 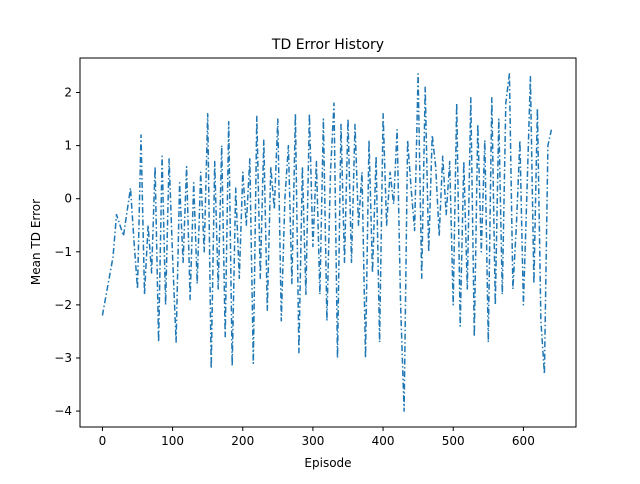 What do you see at coordinates (36, 242) in the screenshot?
I see `y-axis-label: Mean TD Error` at bounding box center [36, 242].